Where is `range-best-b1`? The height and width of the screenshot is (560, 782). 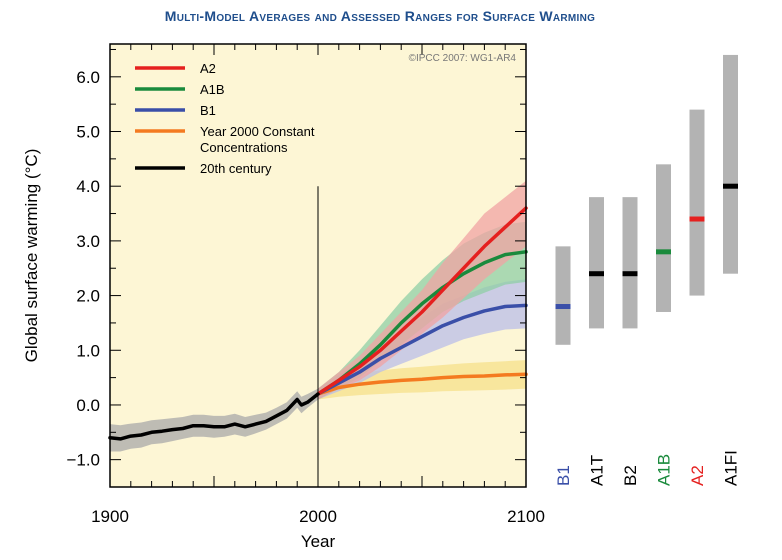 range-best-b1 is located at coordinates (563, 307).